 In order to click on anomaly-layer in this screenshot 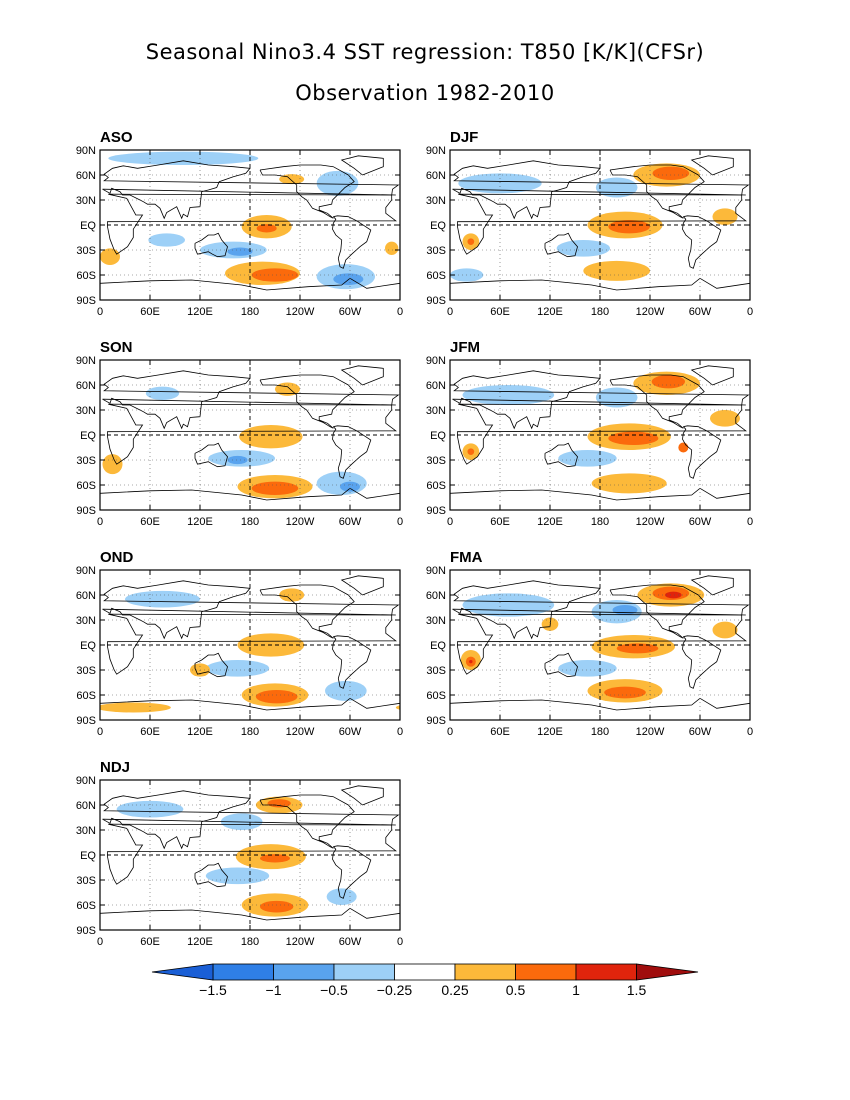, I will do `click(236, 856)`.